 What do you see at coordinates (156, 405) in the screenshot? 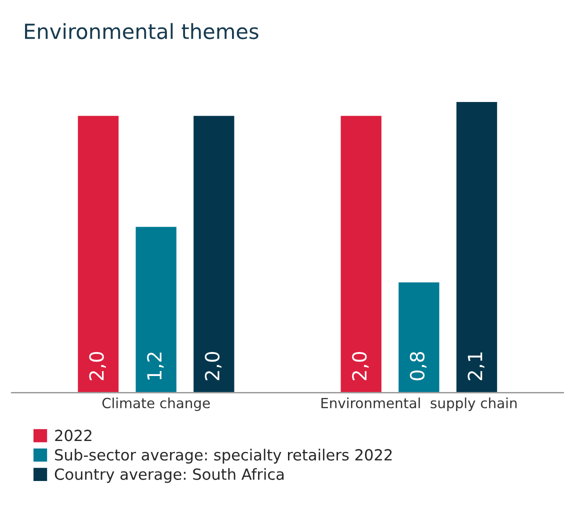
I see `x-tick-label: Climate change` at bounding box center [156, 405].